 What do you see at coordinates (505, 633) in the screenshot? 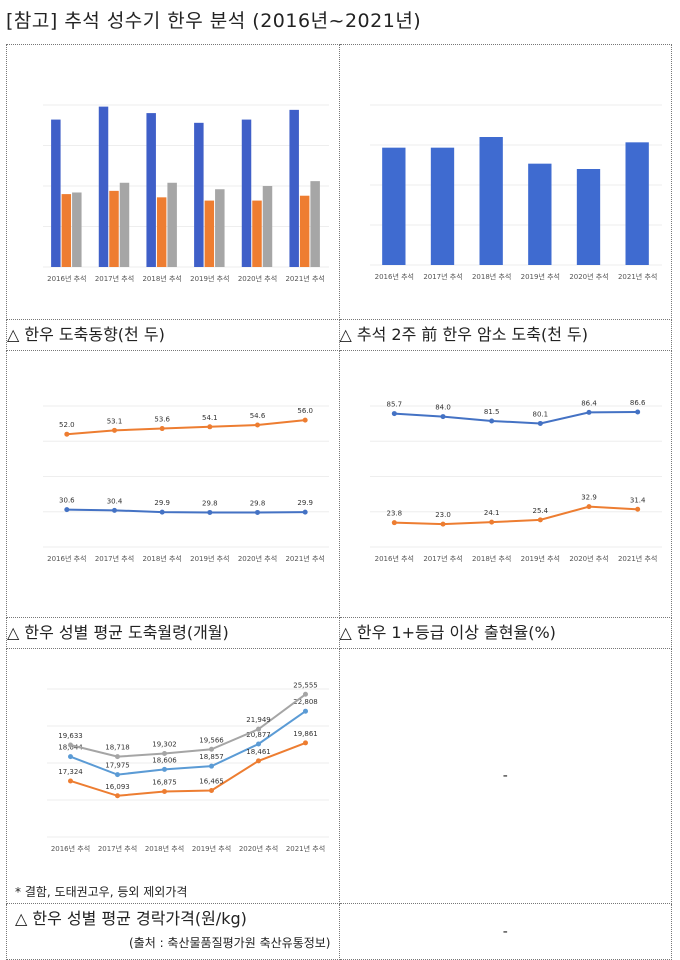
I see `caption-grade: △ 한우 1+등급 이상 출현율(%)` at bounding box center [505, 633].